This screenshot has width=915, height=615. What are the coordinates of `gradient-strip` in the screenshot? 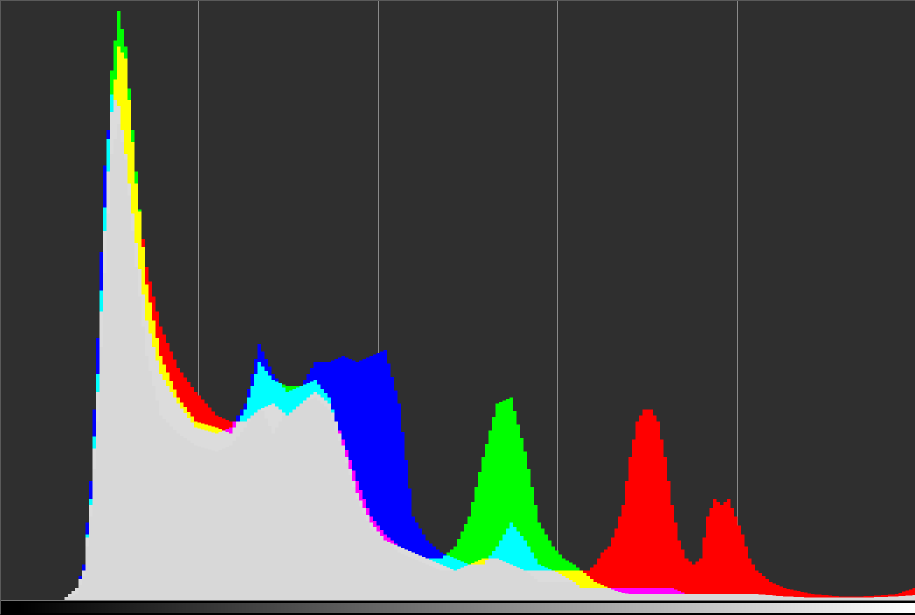 It's located at (467, 608).